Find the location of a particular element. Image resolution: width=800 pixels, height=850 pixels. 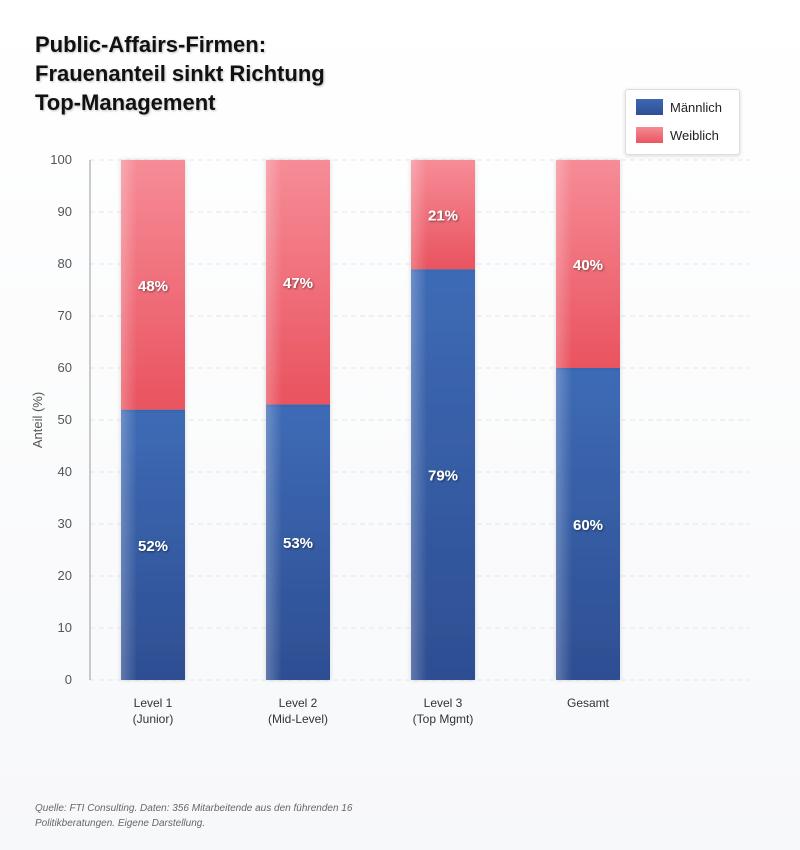

legend: Männlich Weiblich is located at coordinates (682, 122).